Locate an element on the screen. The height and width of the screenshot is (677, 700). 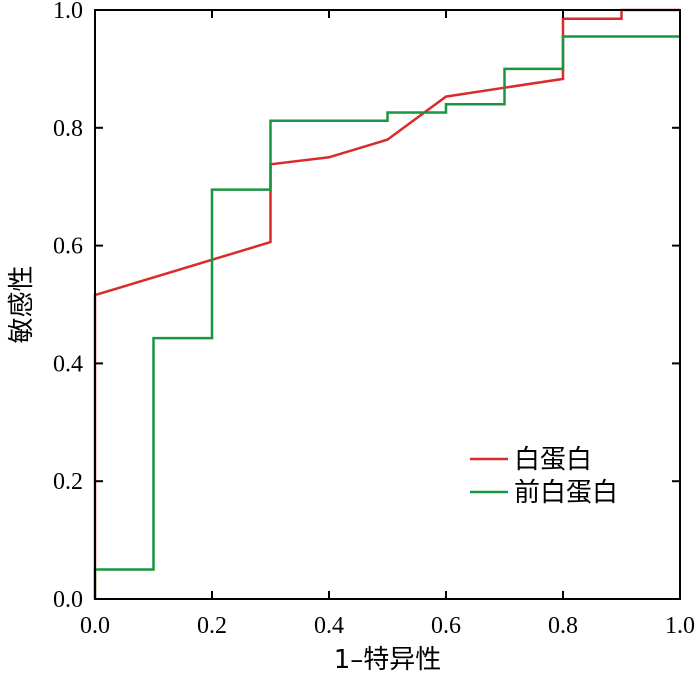
y-tick-label-5: 1.0 is located at coordinates (68, 12).